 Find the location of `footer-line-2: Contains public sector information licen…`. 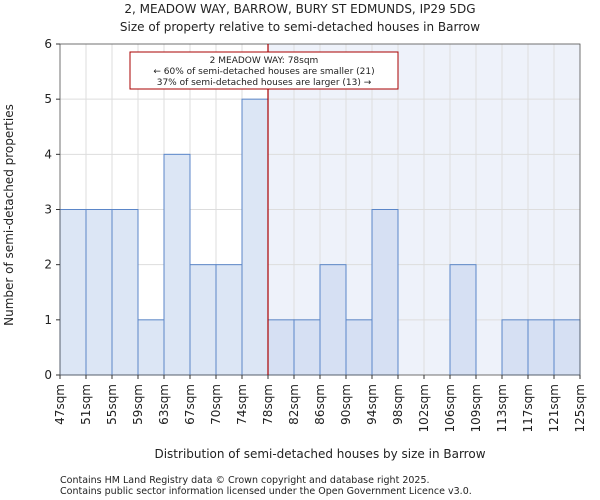

footer-line-2: Contains public sector information licen… is located at coordinates (266, 491).